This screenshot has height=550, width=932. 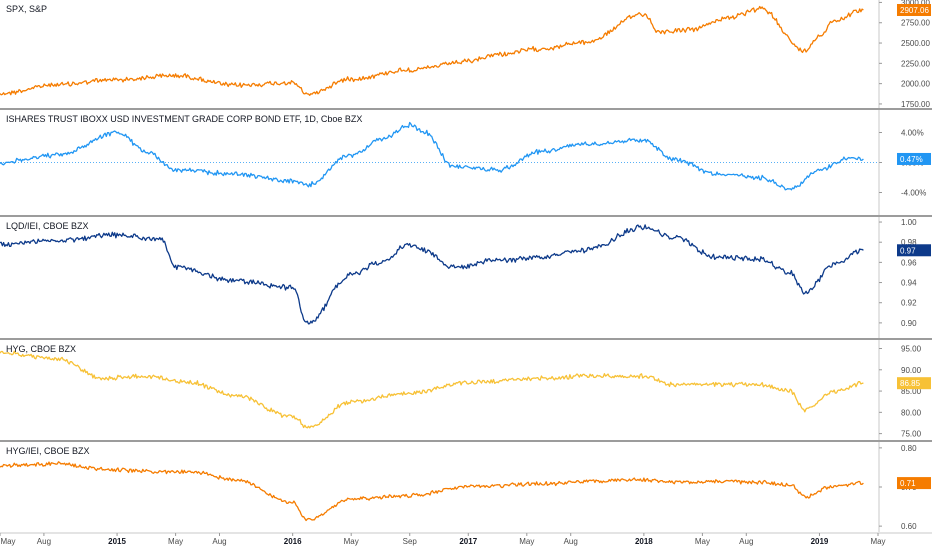 What do you see at coordinates (908, 250) in the screenshot?
I see `last-value-label: 0.97` at bounding box center [908, 250].